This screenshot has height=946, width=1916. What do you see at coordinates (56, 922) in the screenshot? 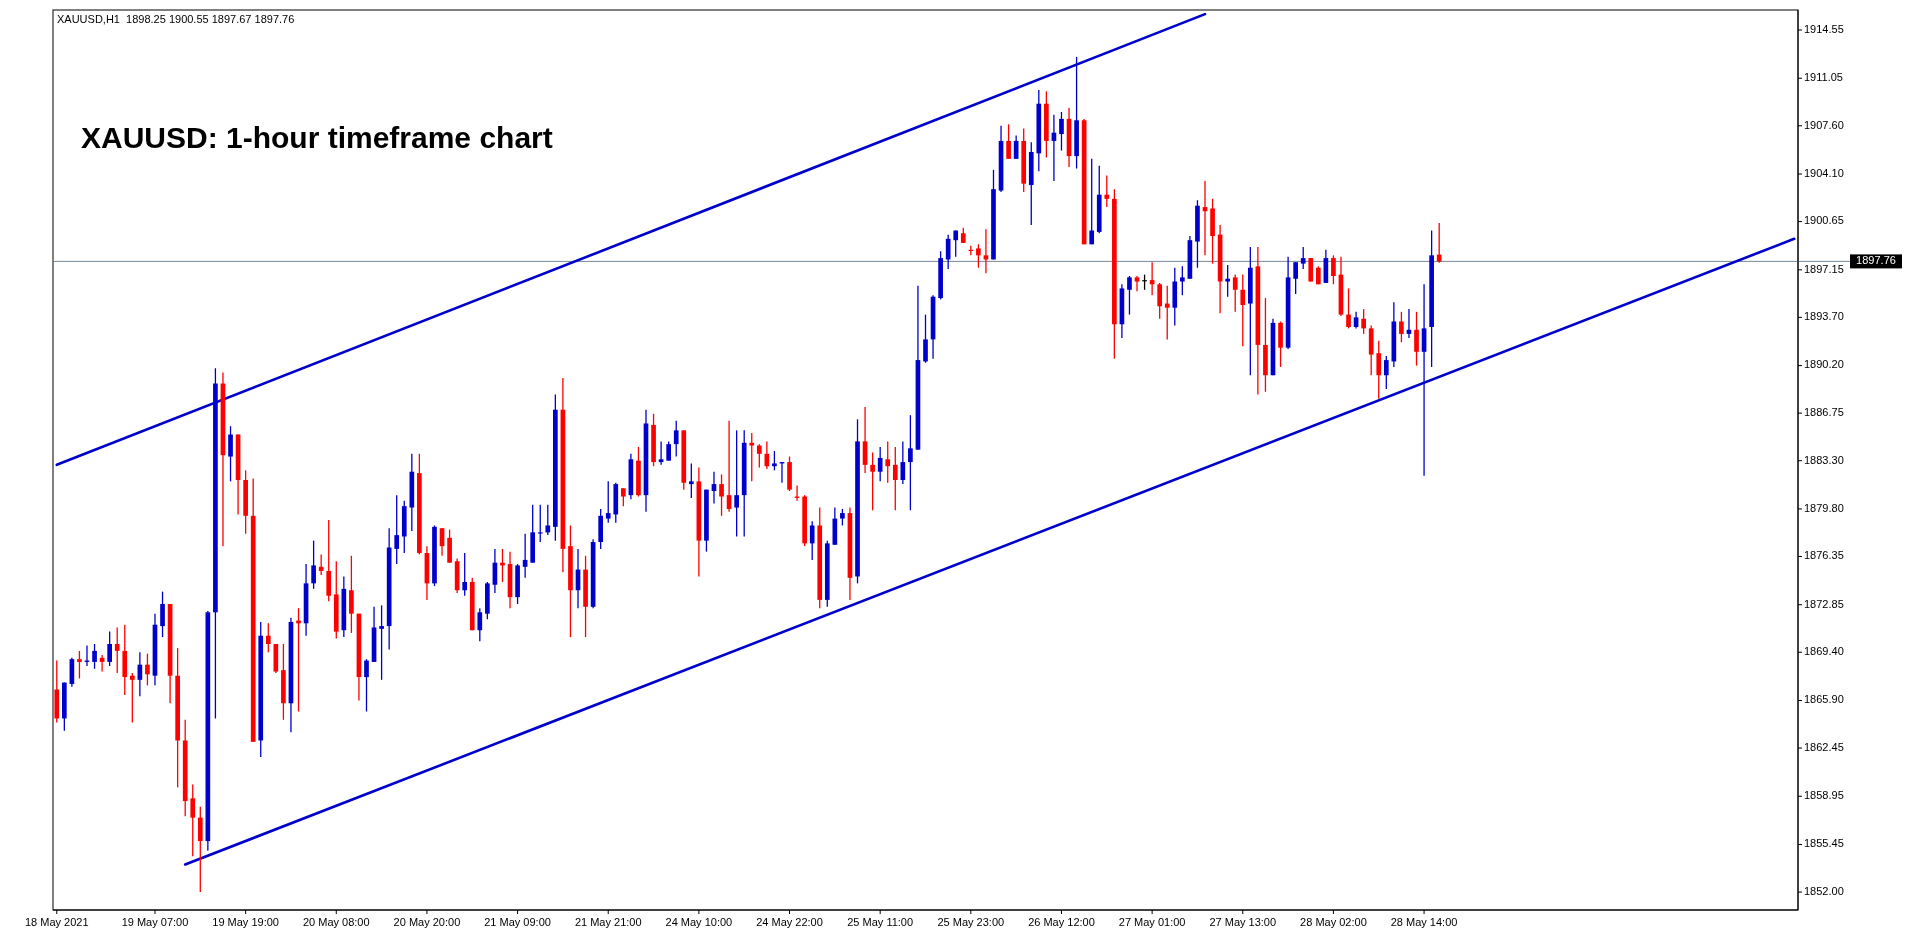
I see `x-tick-label: 18 May 2021` at bounding box center [56, 922].